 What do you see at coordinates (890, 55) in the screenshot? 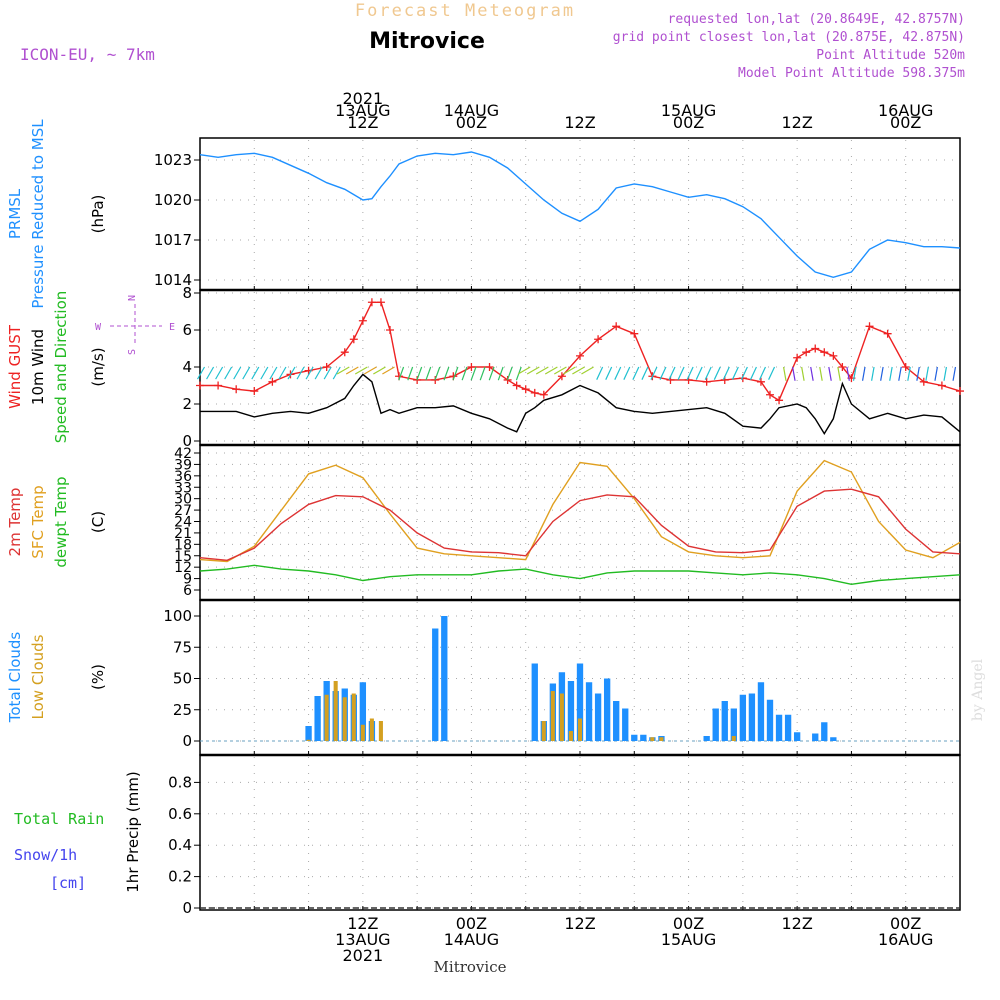
I see `point-altitude: Point Altitude 520m` at bounding box center [890, 55].